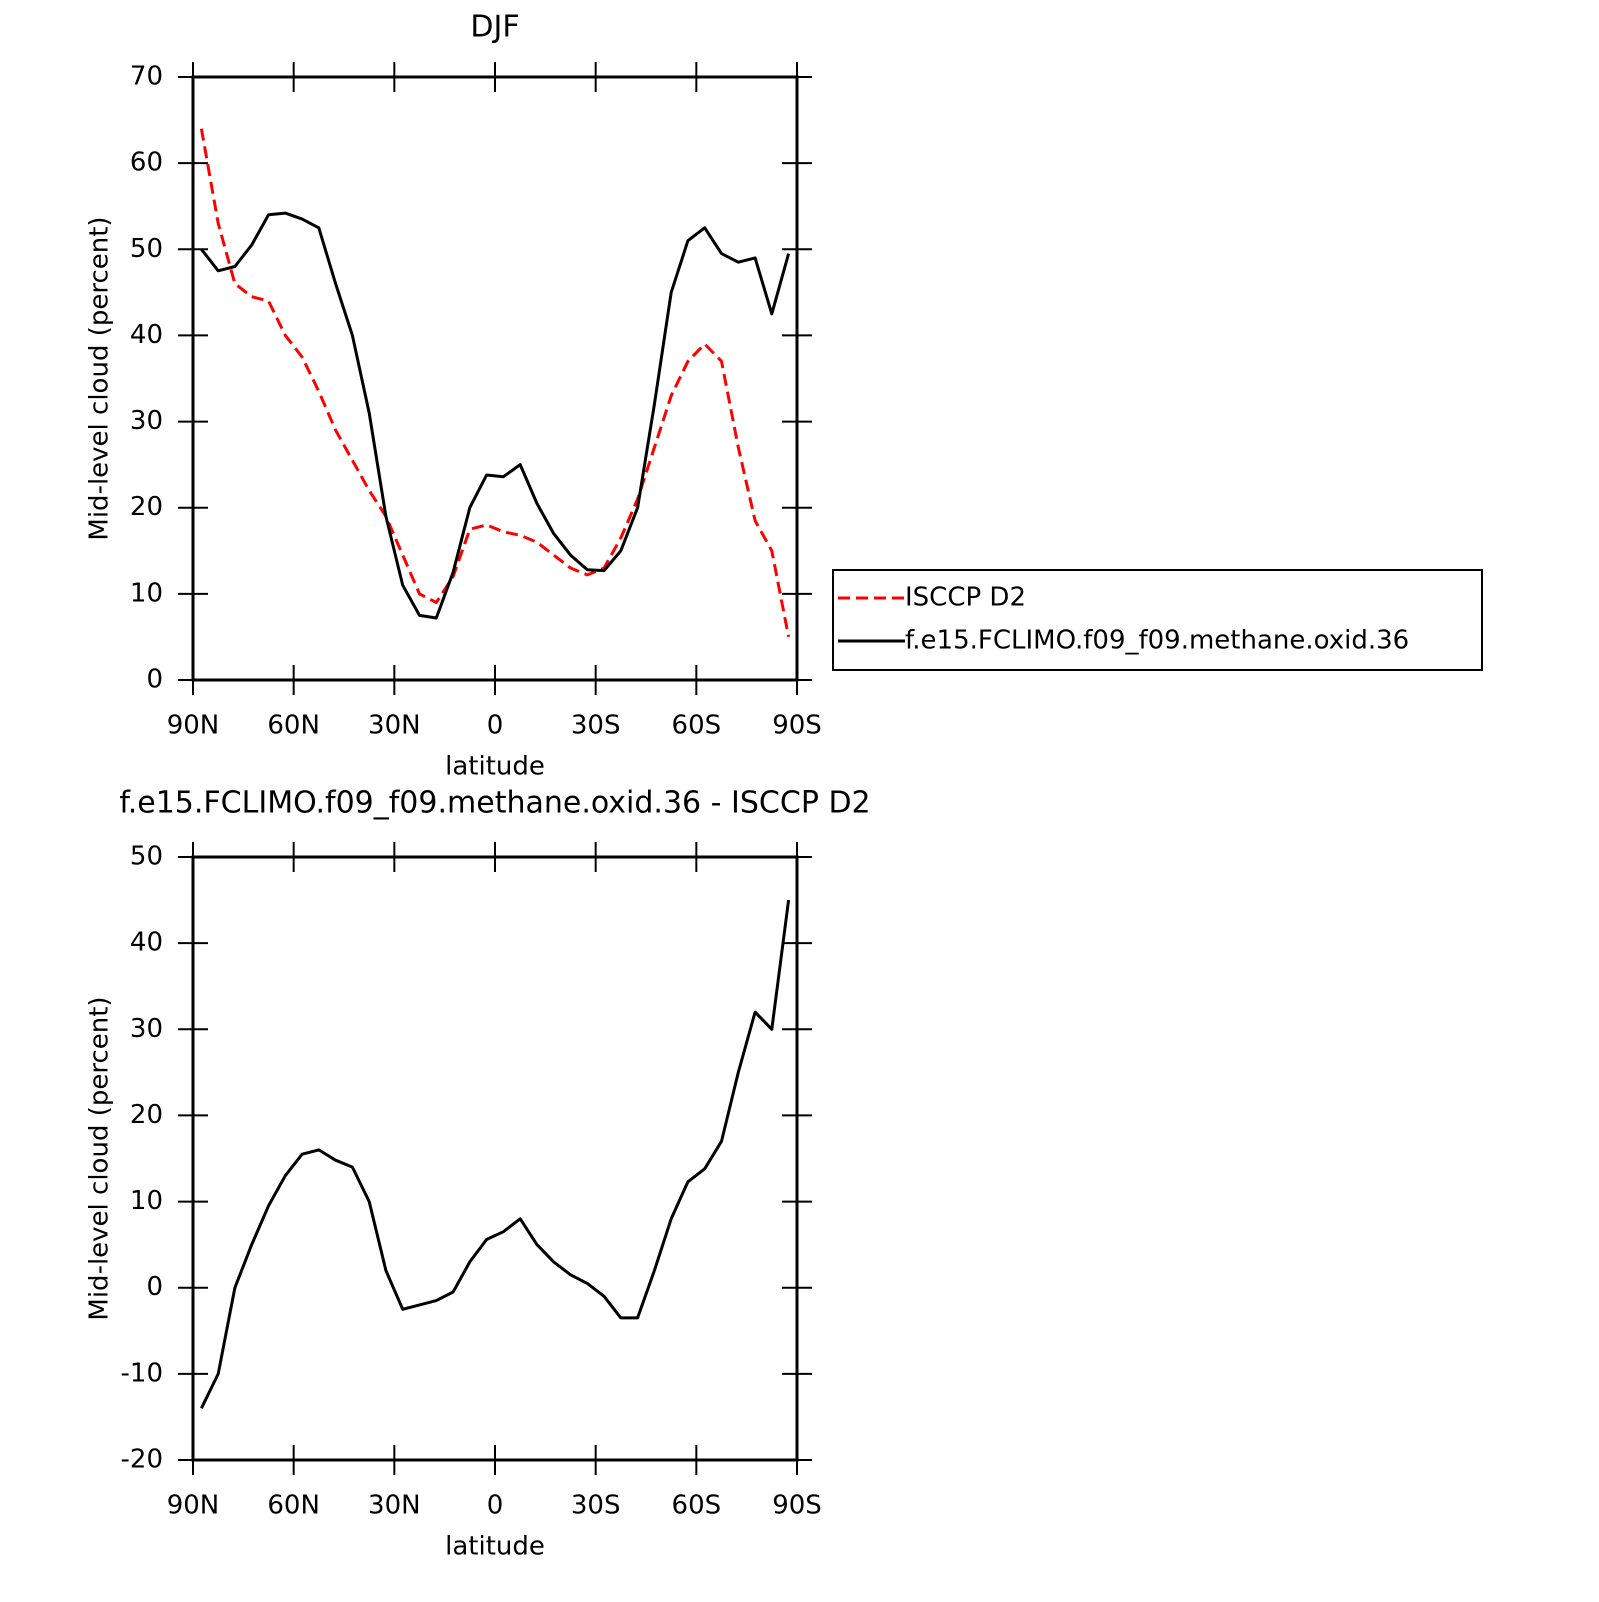  I want to click on legend-box, so click(1157, 620).